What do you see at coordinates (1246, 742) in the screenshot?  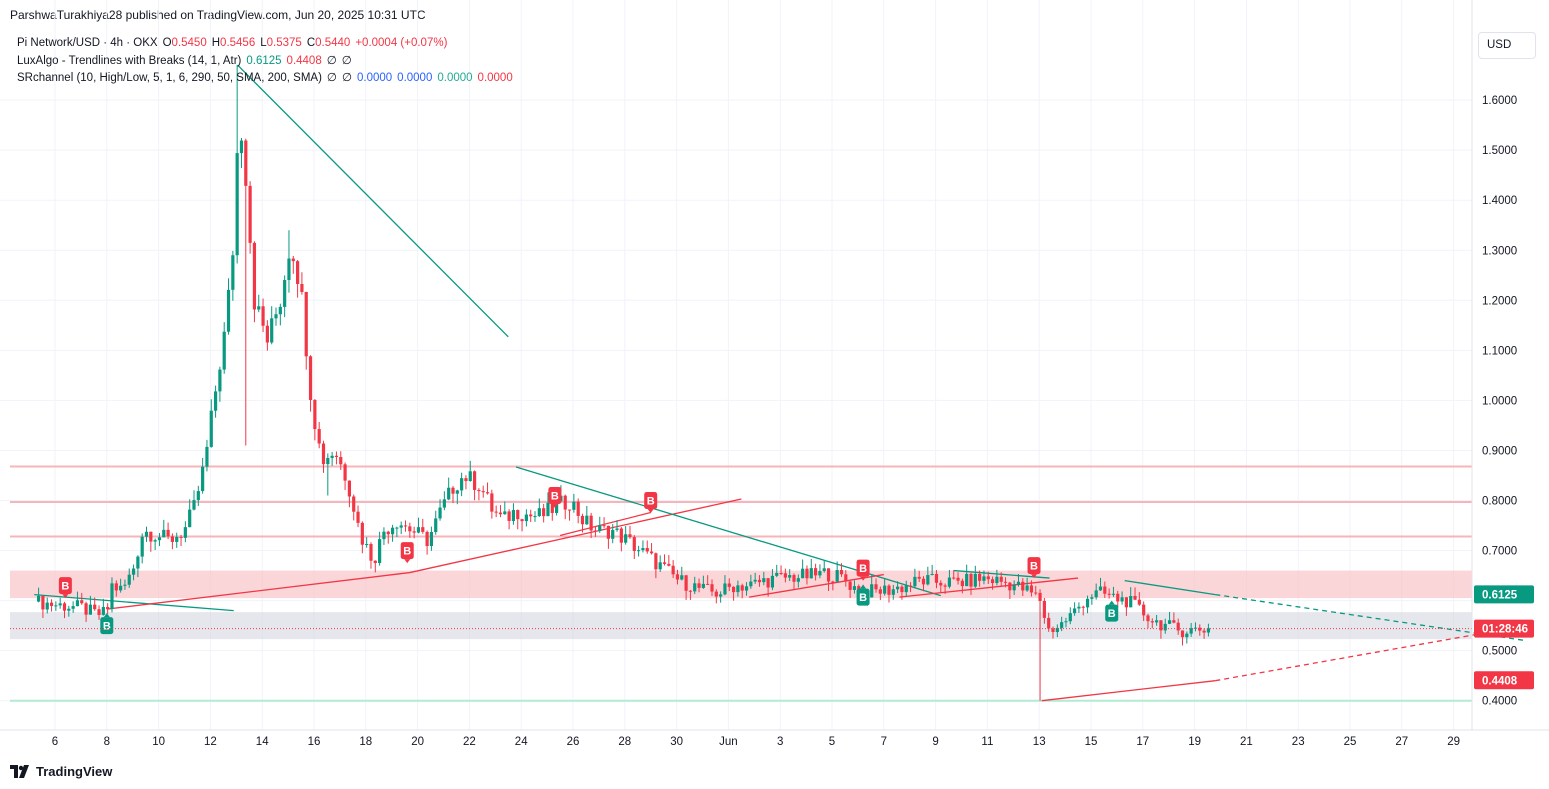 I see `time-tick-label: 21` at bounding box center [1246, 742].